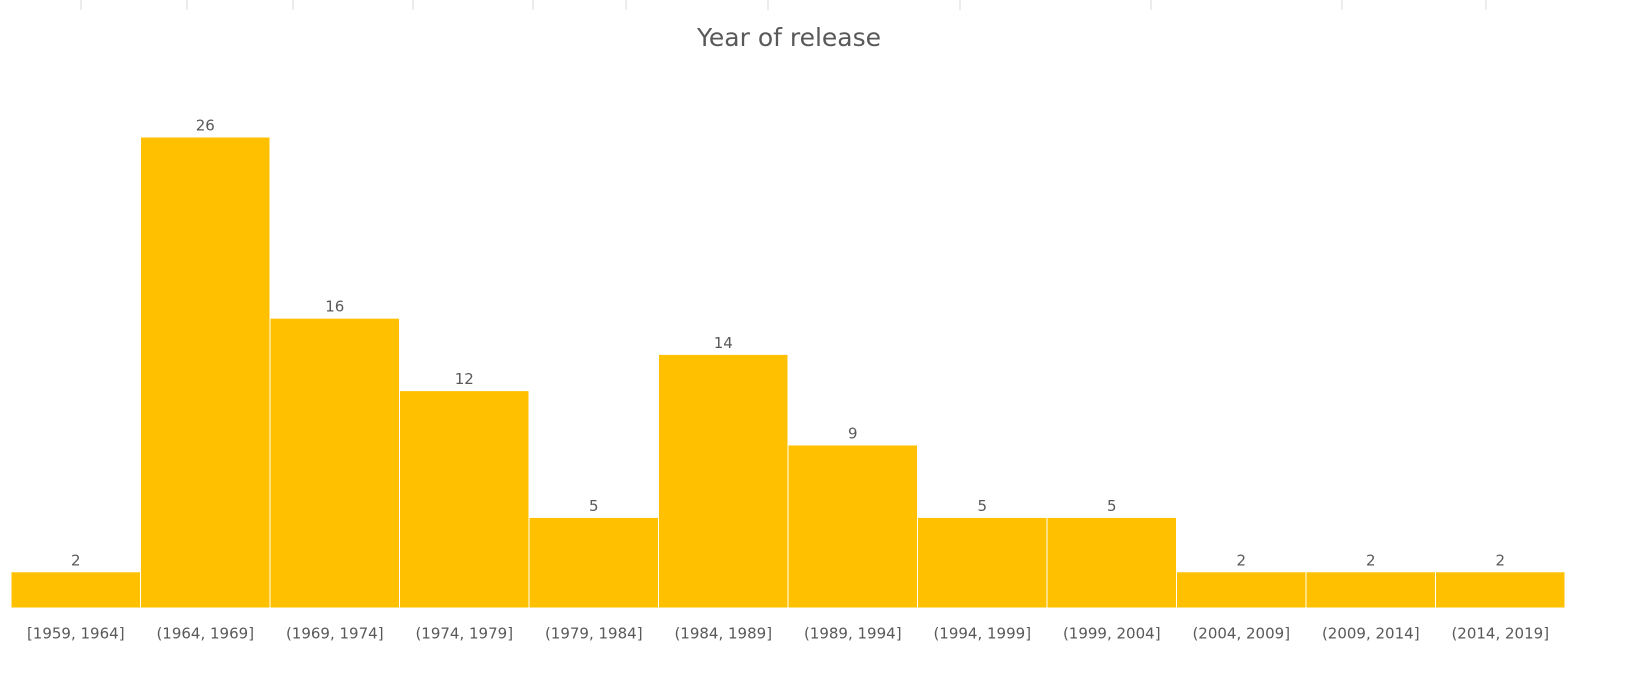 The height and width of the screenshot is (686, 1646). What do you see at coordinates (594, 634) in the screenshot?
I see `x-tick-label: (1979, 1984]` at bounding box center [594, 634].